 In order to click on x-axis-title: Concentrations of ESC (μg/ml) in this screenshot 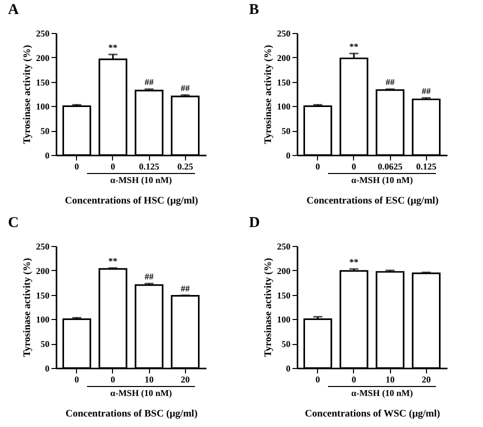, I will do `click(372, 201)`.